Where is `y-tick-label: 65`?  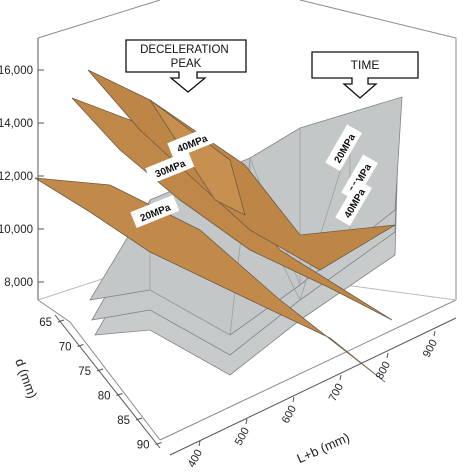 y-tick-label: 65 is located at coordinates (45, 323).